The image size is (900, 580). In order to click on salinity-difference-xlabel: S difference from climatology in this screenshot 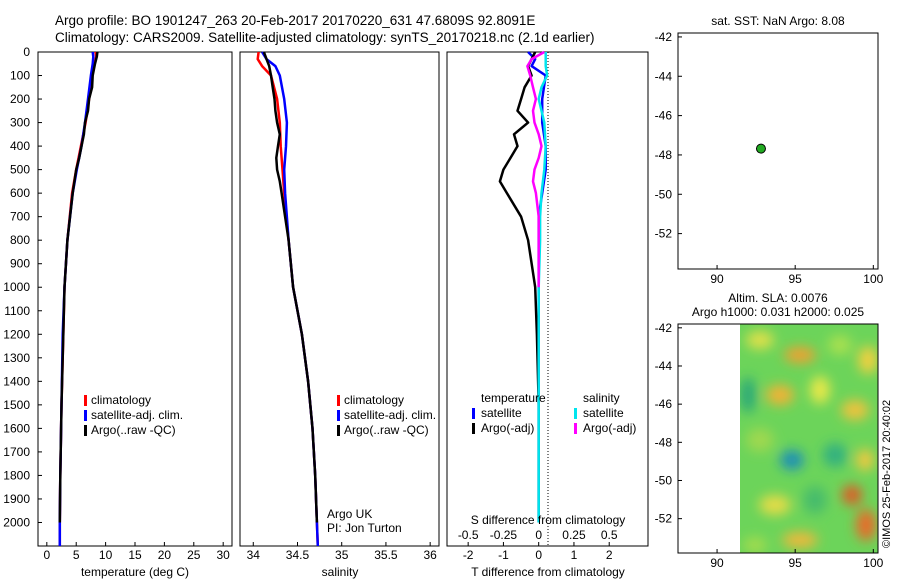, I will do `click(548, 520)`.